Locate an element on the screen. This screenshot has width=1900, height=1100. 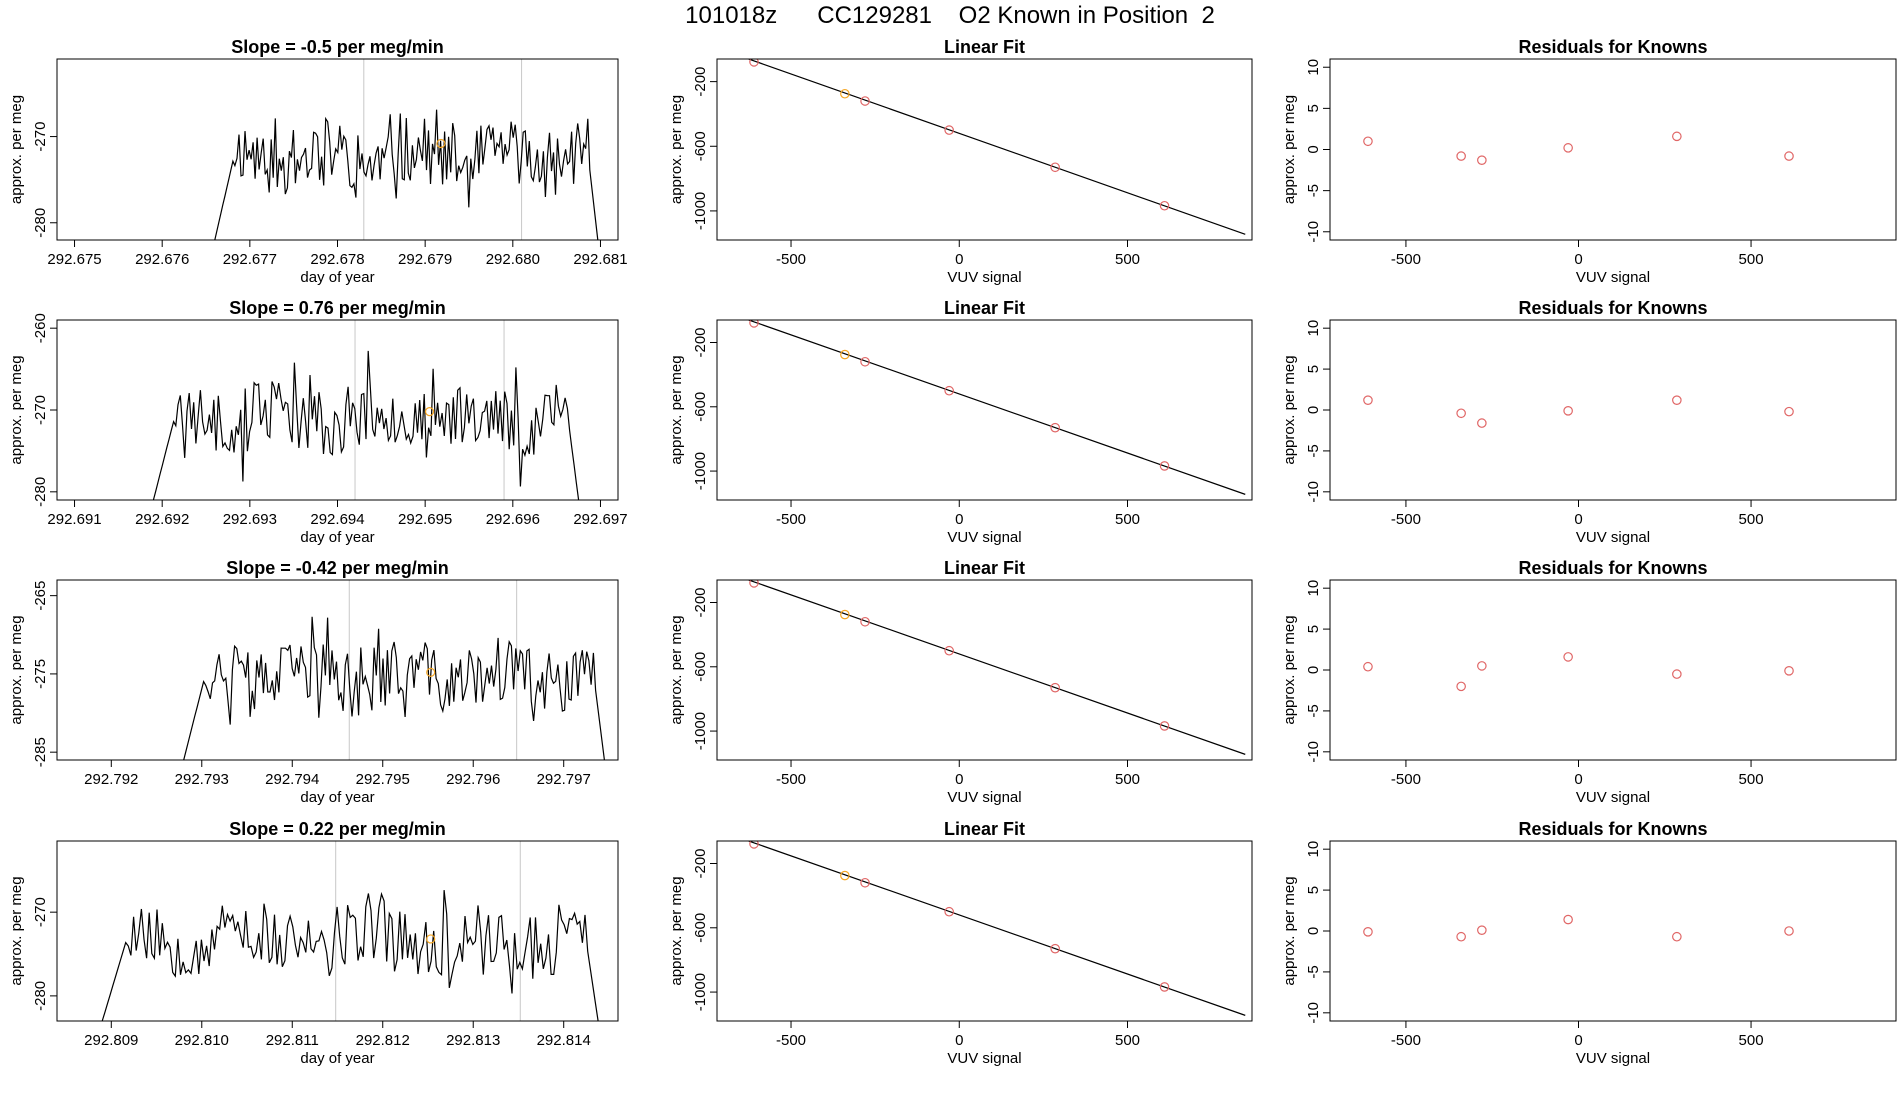
x-tick-label: 292.796 is located at coordinates (473, 779).